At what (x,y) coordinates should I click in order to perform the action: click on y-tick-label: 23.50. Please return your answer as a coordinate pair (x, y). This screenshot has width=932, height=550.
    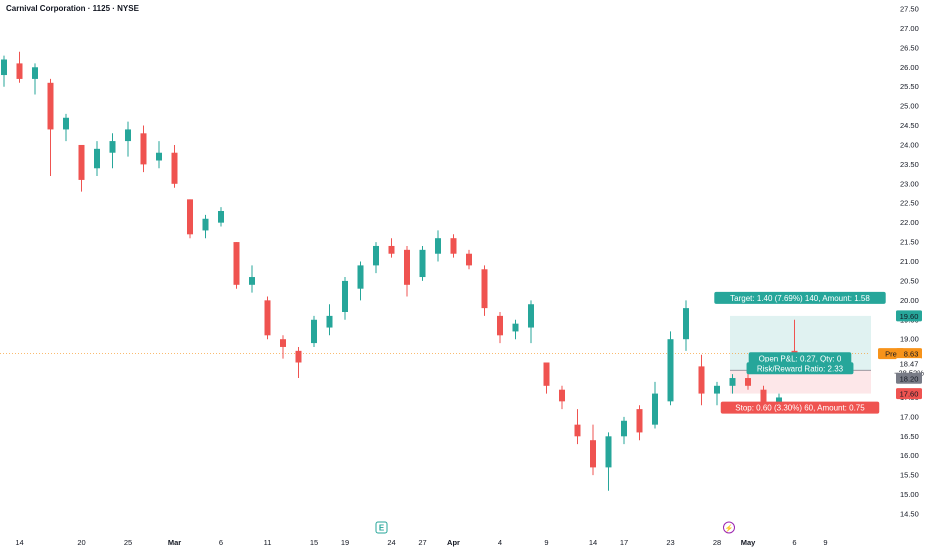
    Looking at the image, I should click on (909, 164).